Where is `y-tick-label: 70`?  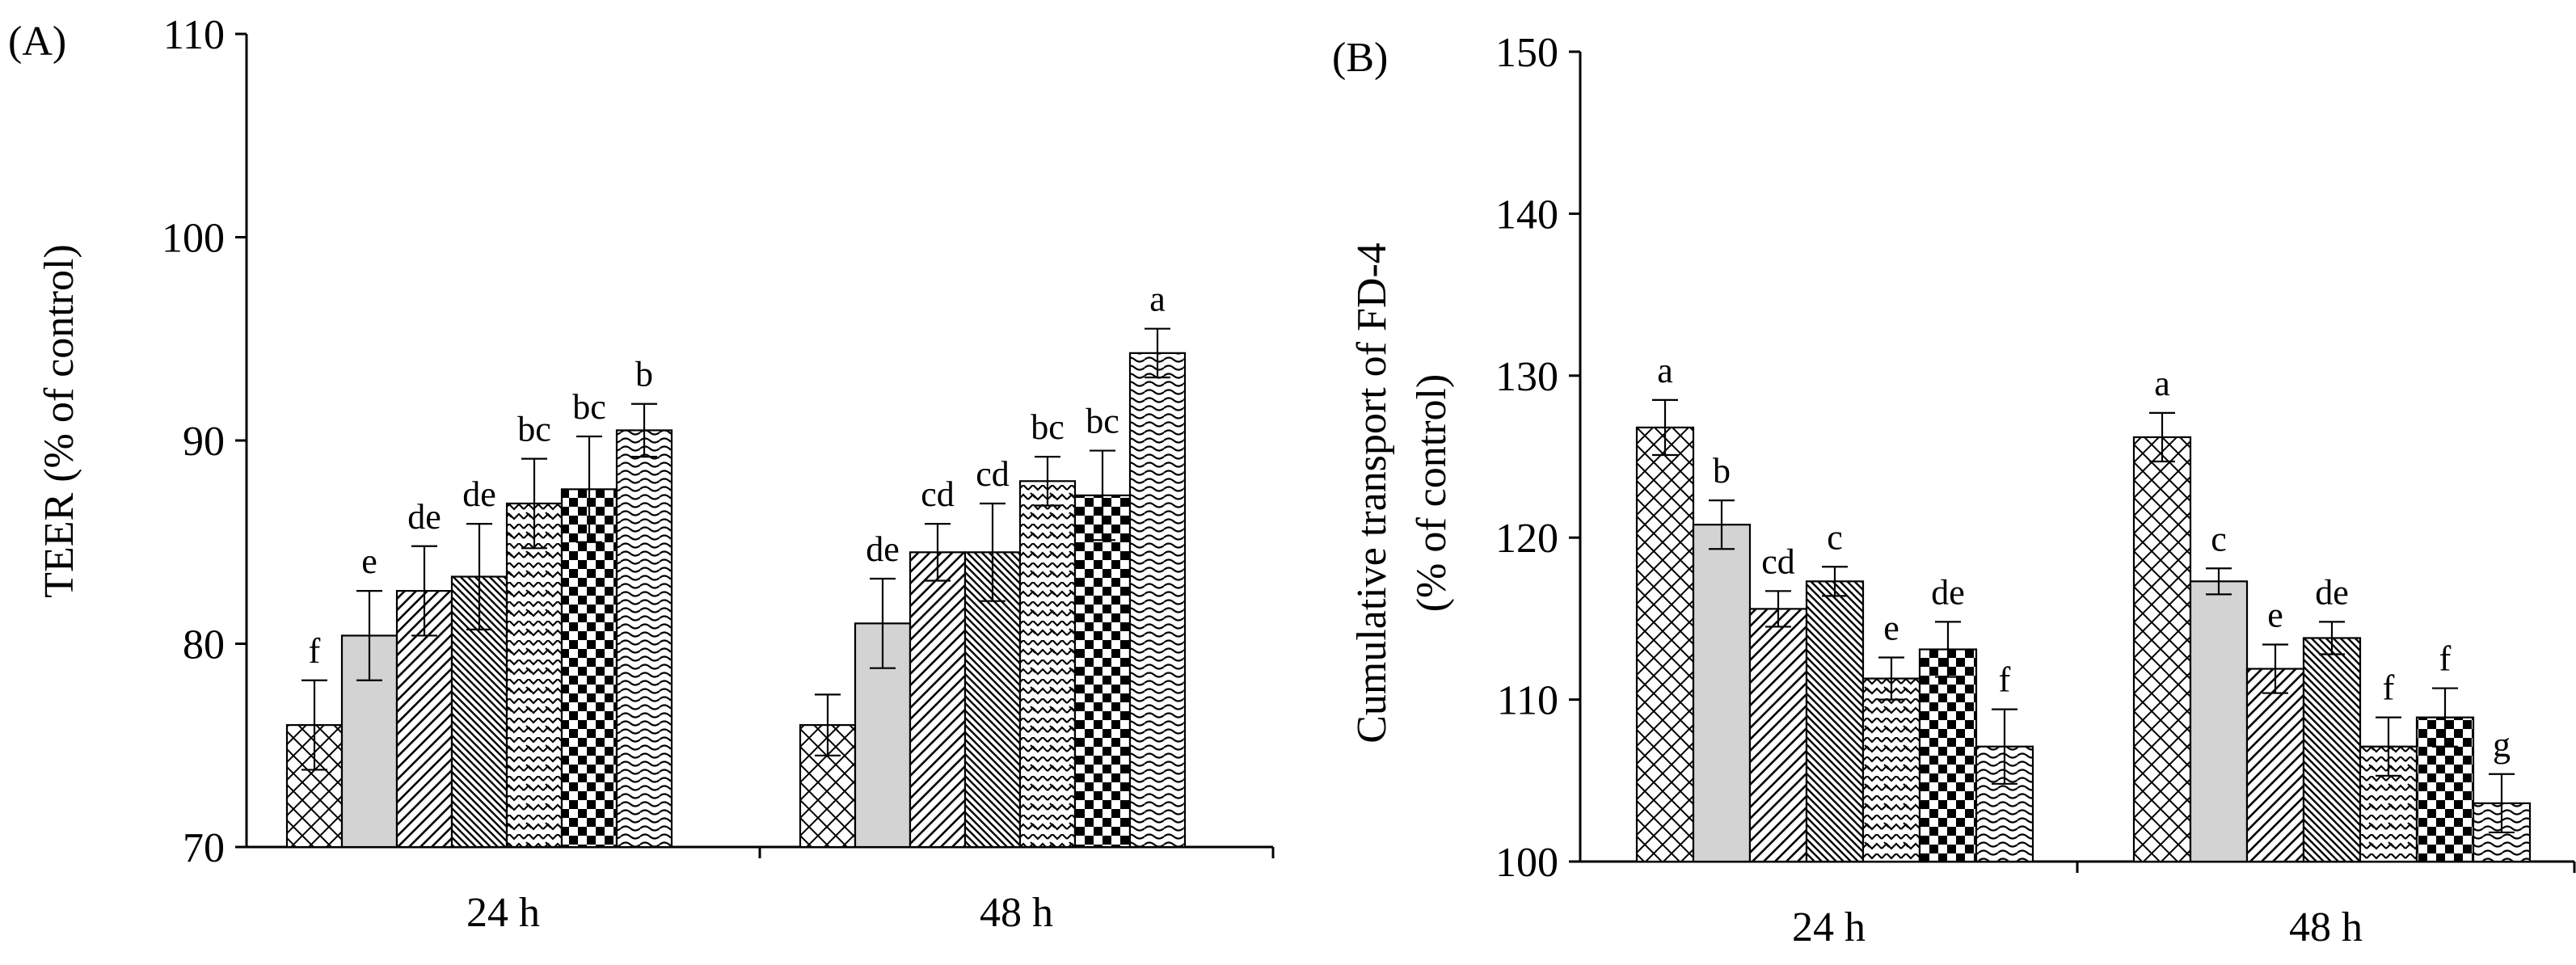
y-tick-label: 70 is located at coordinates (204, 848).